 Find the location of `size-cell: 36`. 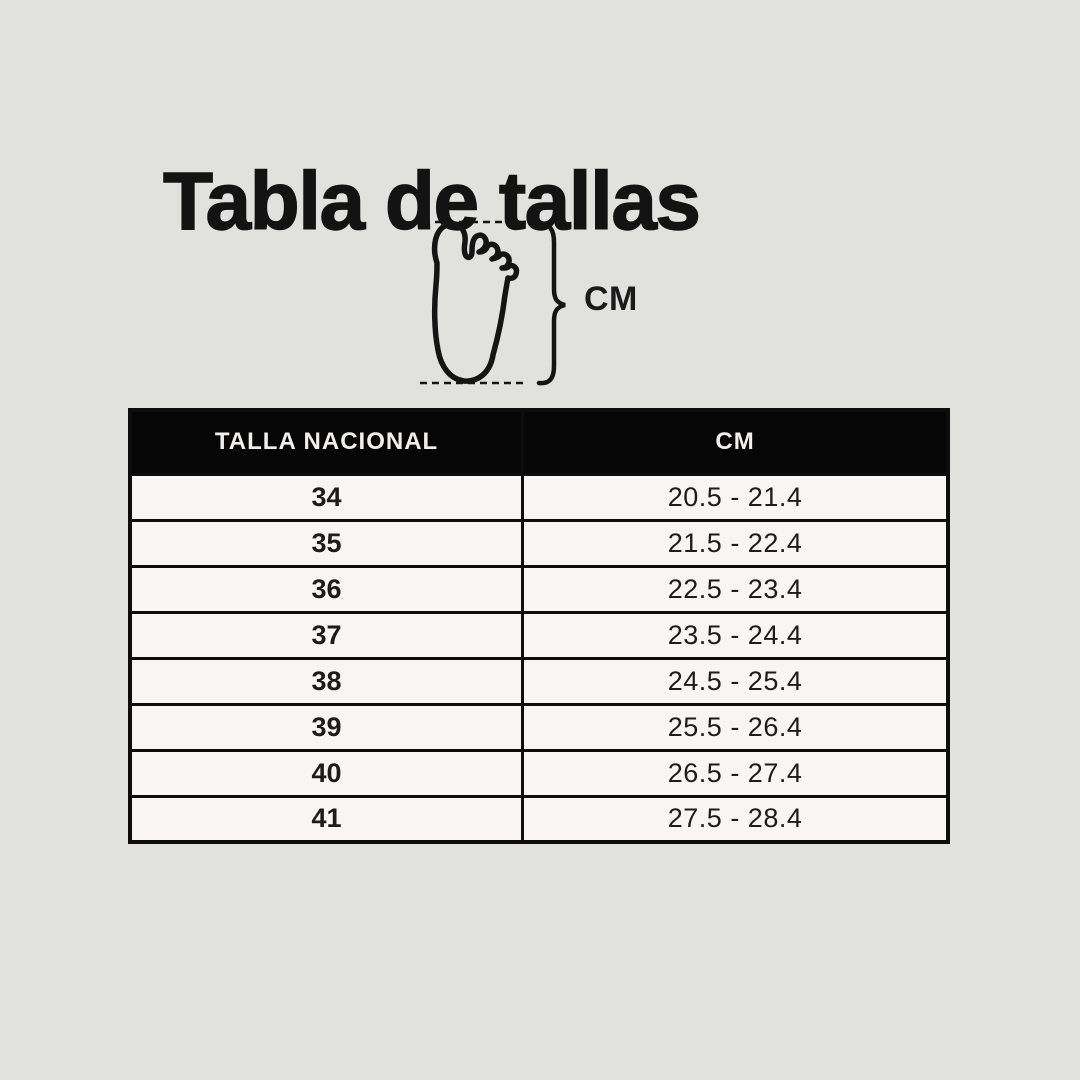

size-cell: 36 is located at coordinates (326, 589).